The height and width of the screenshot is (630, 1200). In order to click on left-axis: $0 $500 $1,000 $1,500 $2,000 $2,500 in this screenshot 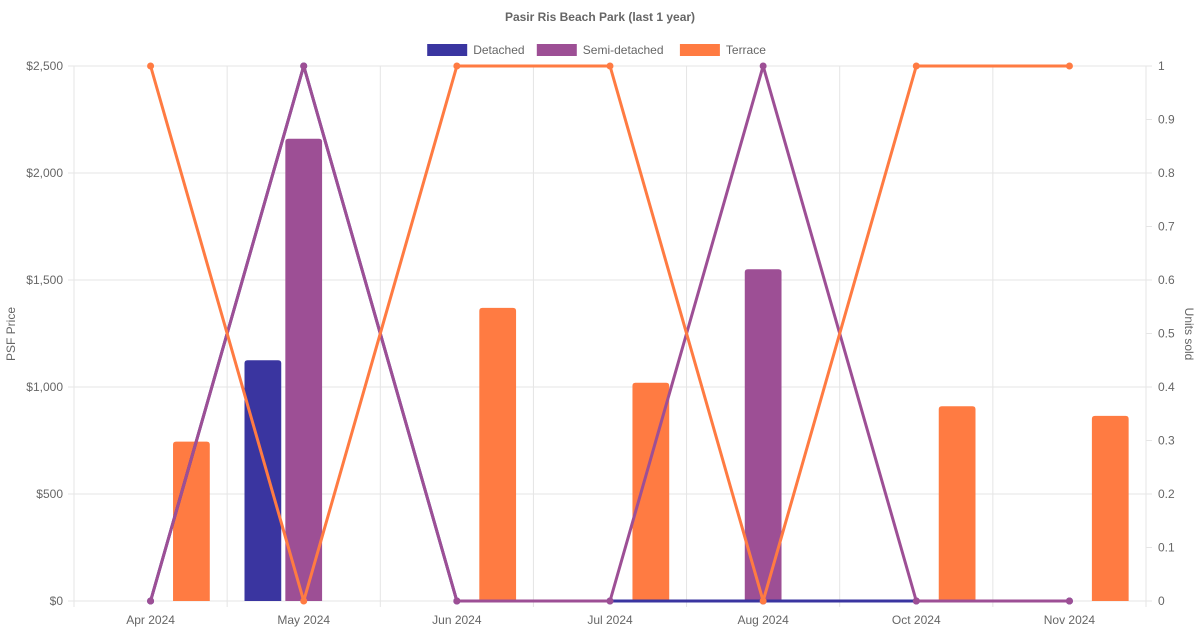, I will do `click(44, 333)`.